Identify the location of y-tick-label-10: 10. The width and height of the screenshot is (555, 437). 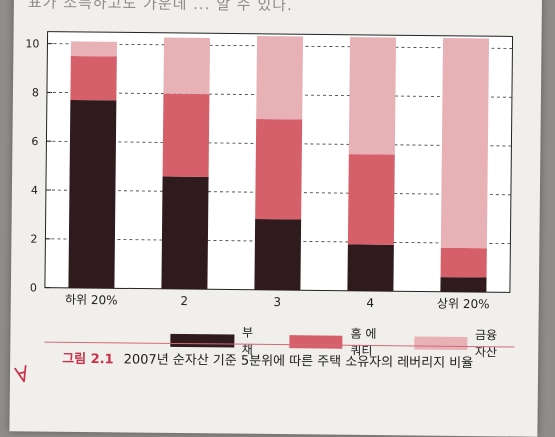
(32, 43).